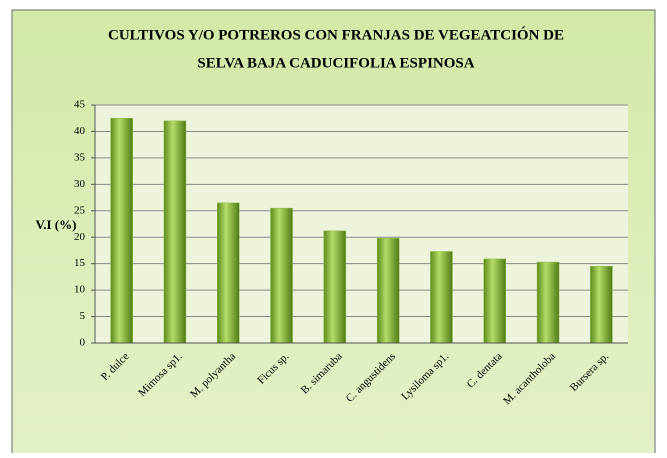 The height and width of the screenshot is (458, 667). Describe the element at coordinates (83, 343) in the screenshot. I see `y-tick-label: 0` at that location.